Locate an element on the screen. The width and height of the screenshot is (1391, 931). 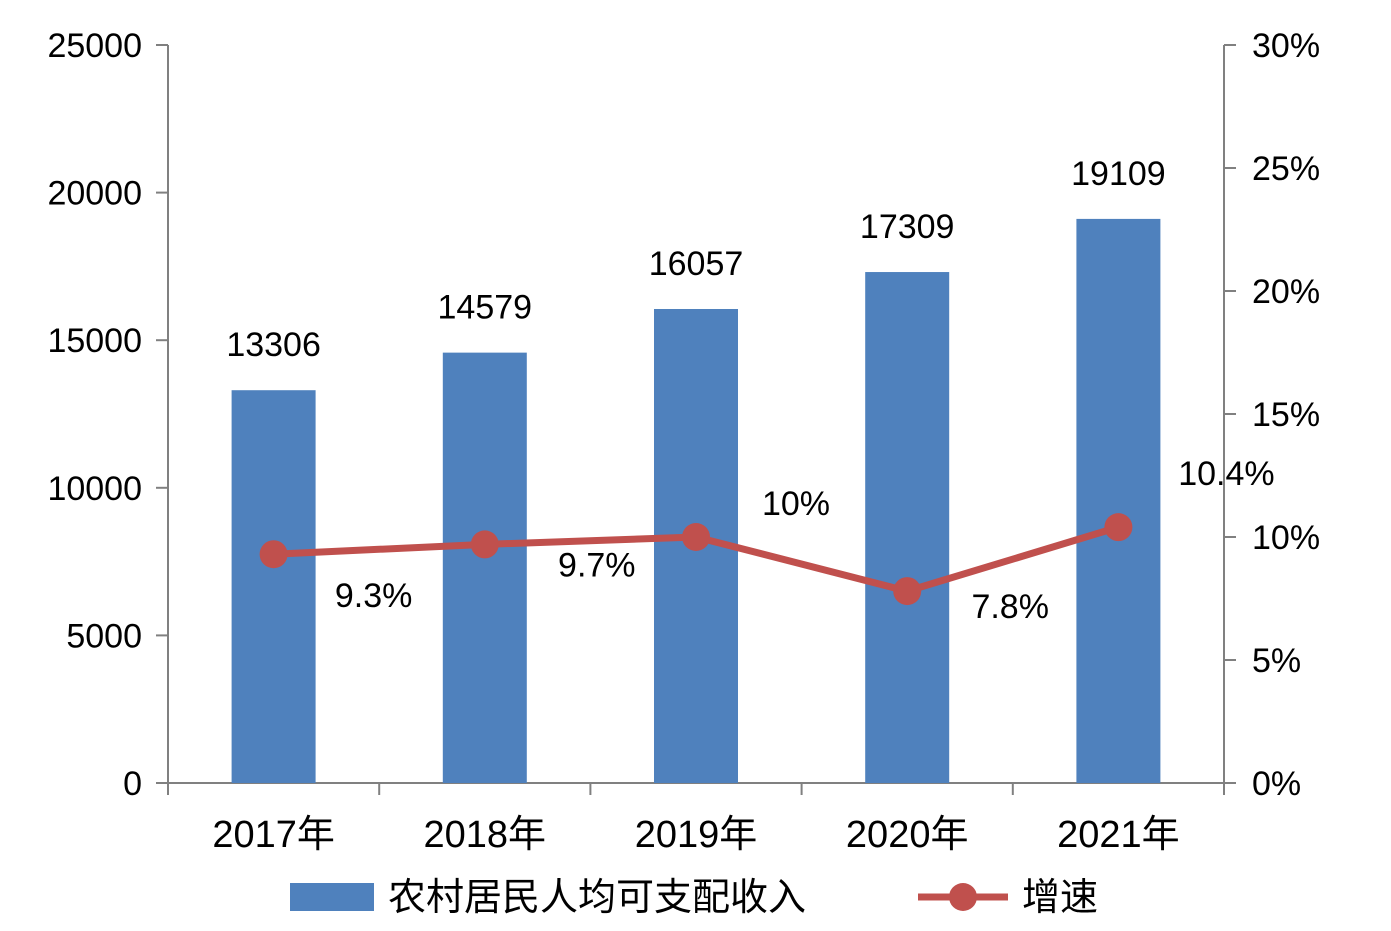
x-tick-label: 2017年 is located at coordinates (273, 835).